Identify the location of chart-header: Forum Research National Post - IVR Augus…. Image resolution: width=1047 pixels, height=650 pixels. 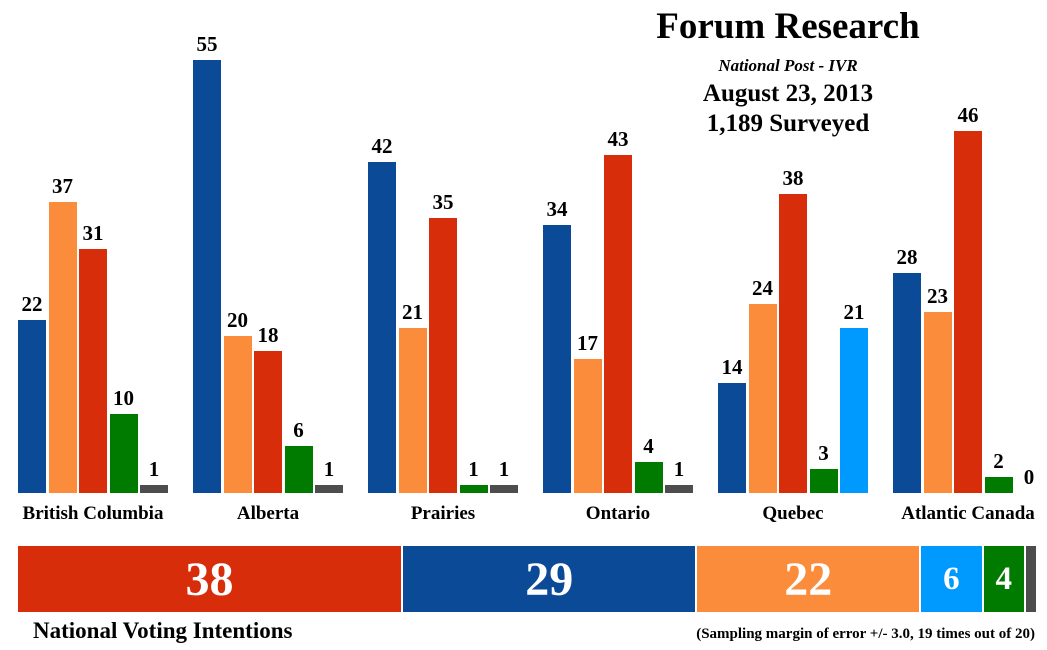
(788, 72).